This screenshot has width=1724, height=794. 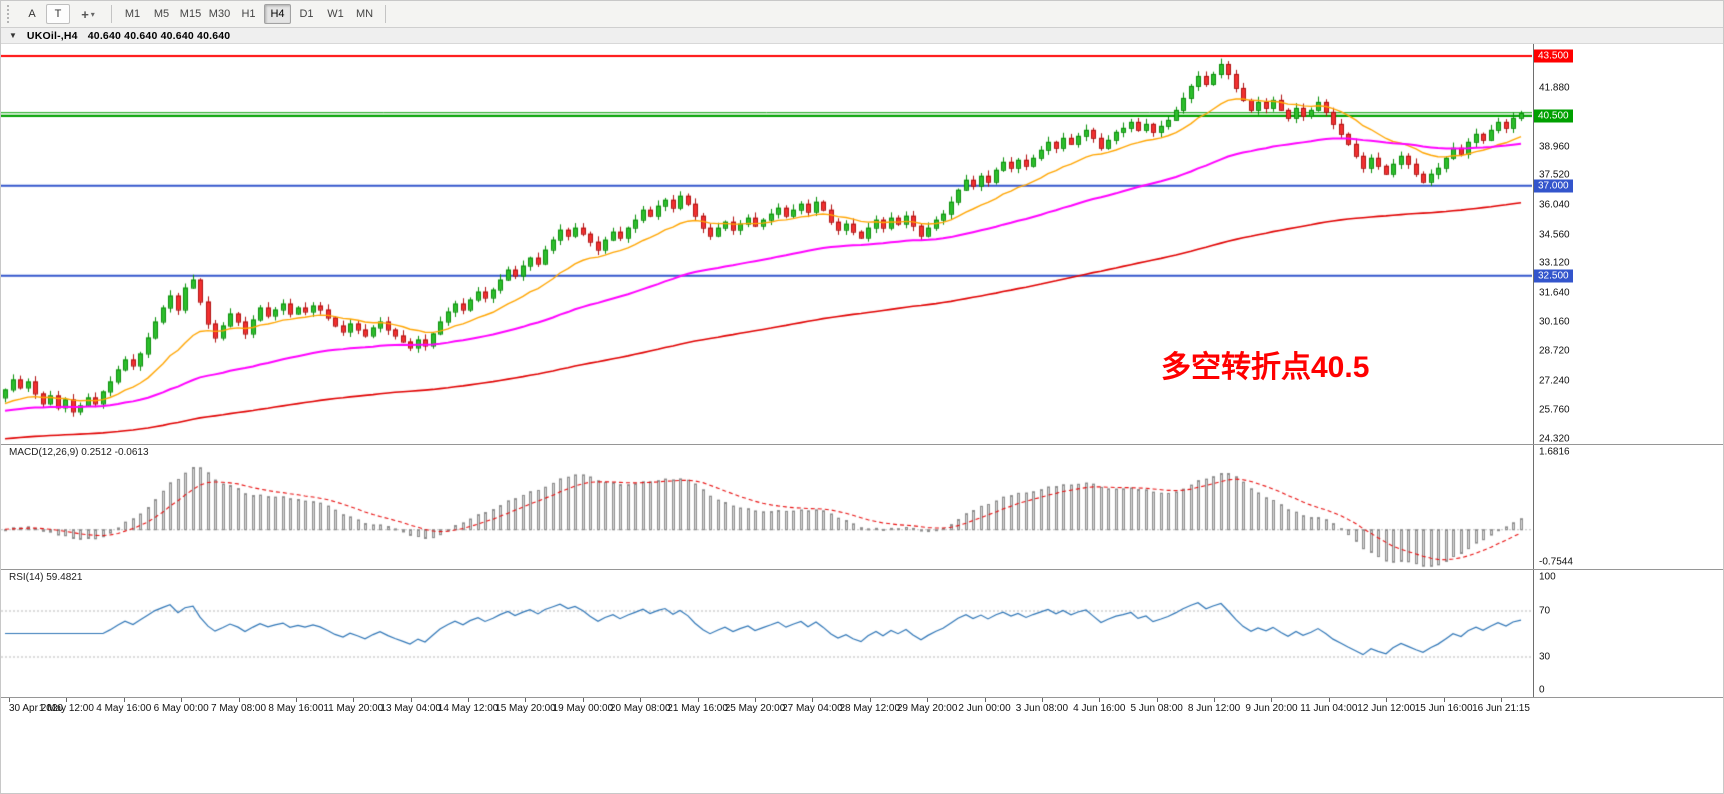 What do you see at coordinates (862, 755) in the screenshot?
I see `bottom-filler` at bounding box center [862, 755].